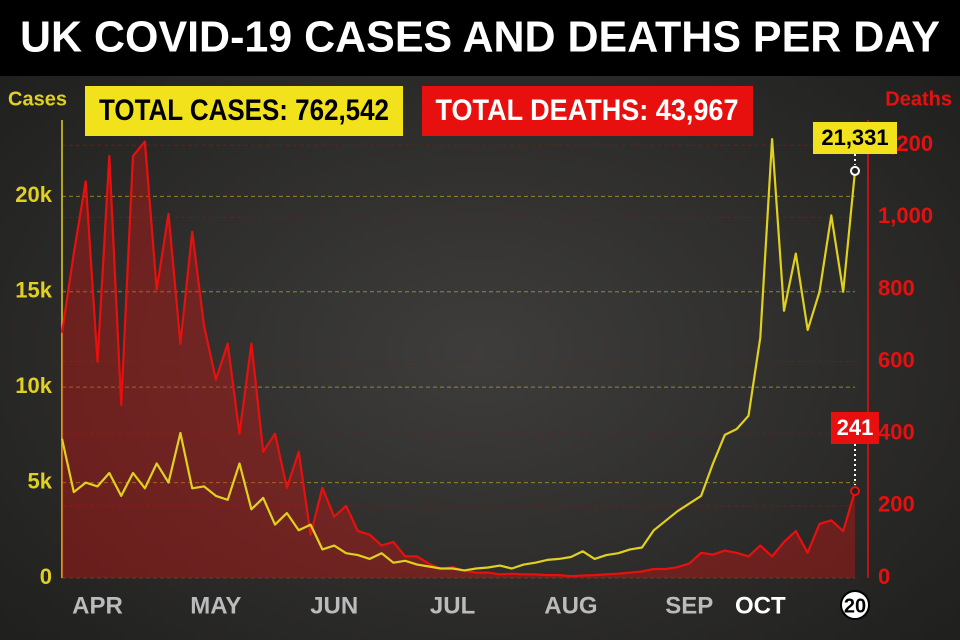 The height and width of the screenshot is (640, 960). Describe the element at coordinates (452, 605) in the screenshot. I see `x-tick-label: JUL` at that location.